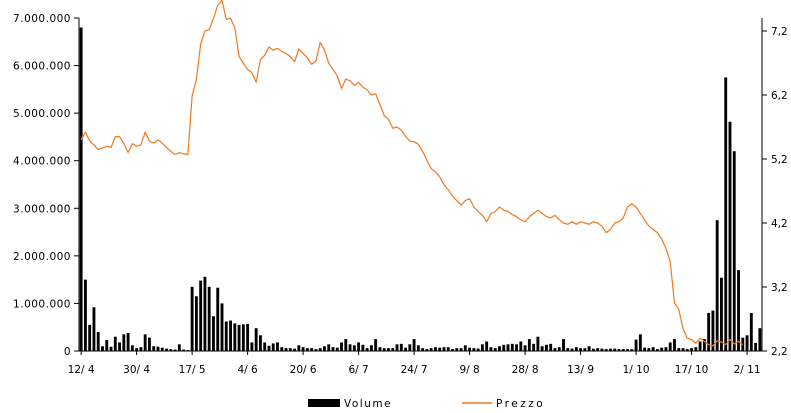 The height and width of the screenshot is (413, 791). What do you see at coordinates (779, 160) in the screenshot?
I see `right-tick-label: 5,2` at bounding box center [779, 160].